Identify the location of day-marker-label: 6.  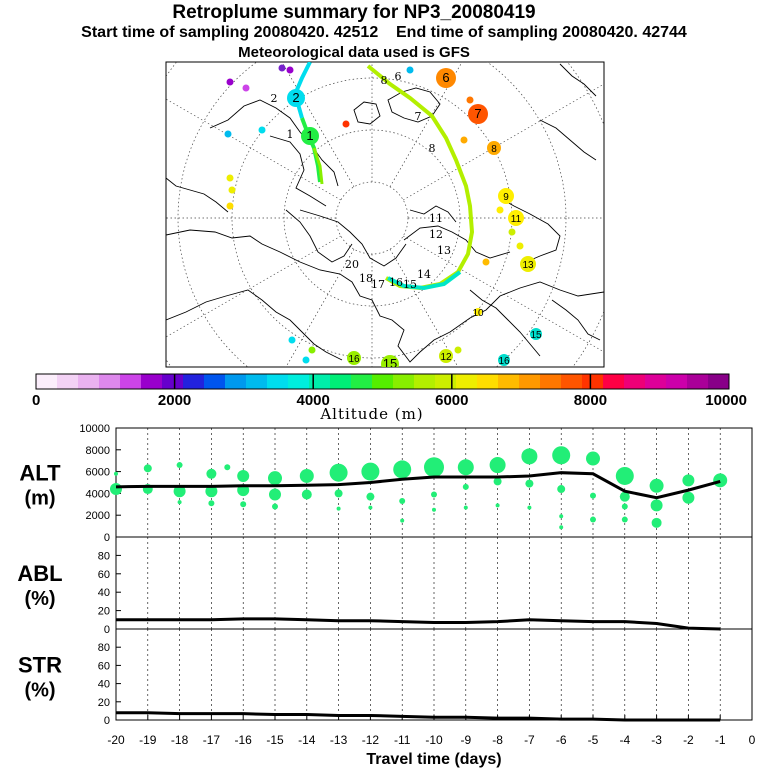
(445, 77).